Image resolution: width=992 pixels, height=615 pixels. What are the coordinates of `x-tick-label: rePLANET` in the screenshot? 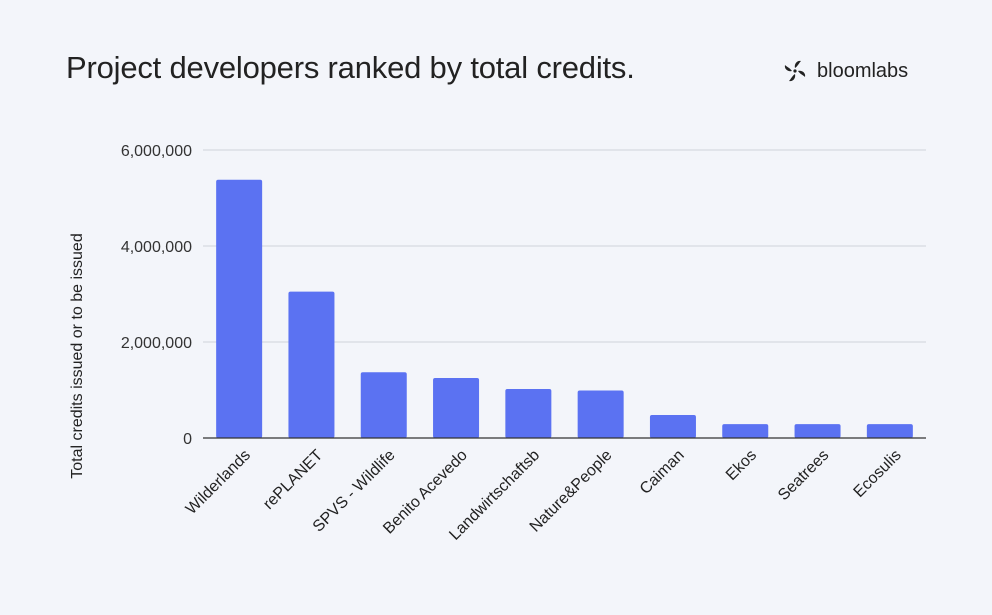 It's located at (293, 480).